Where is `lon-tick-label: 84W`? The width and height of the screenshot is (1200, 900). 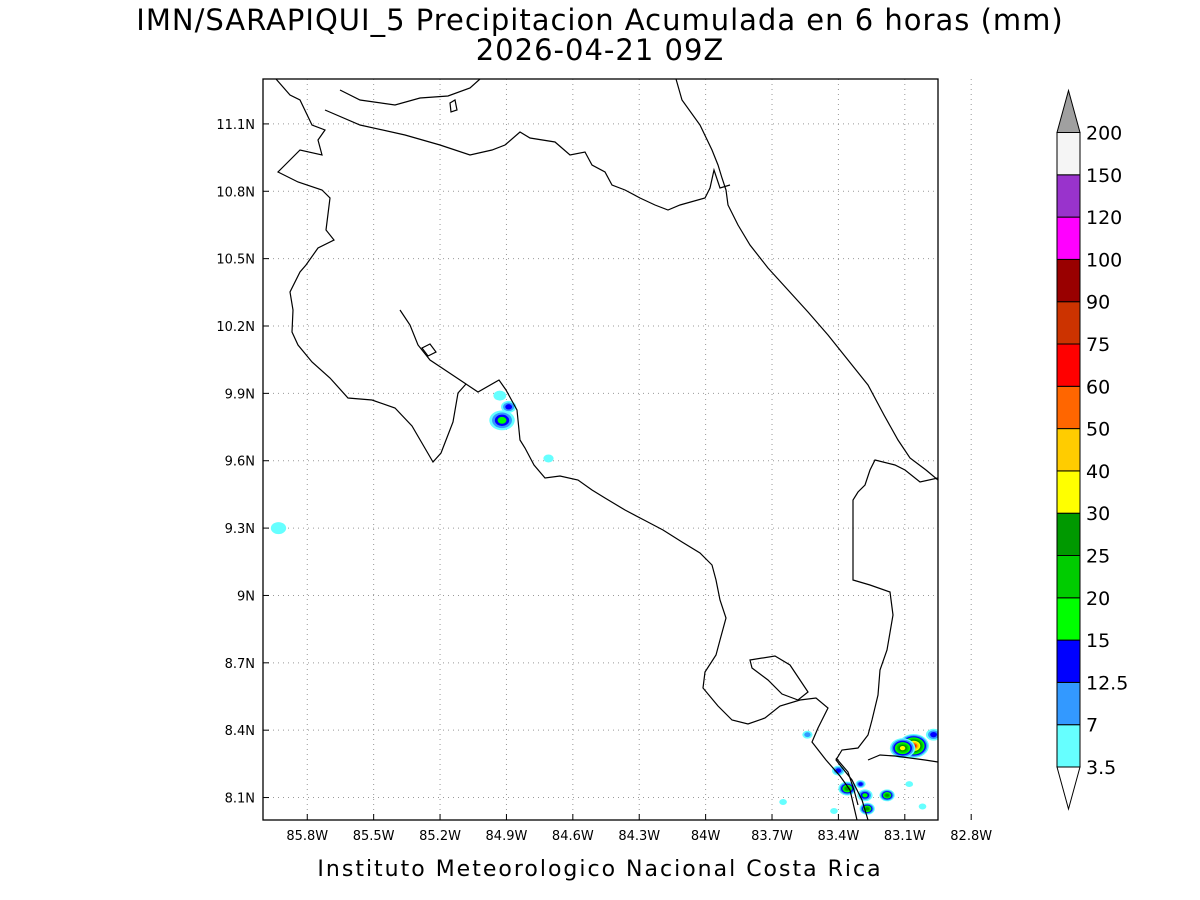 lon-tick-label: 84W is located at coordinates (706, 836).